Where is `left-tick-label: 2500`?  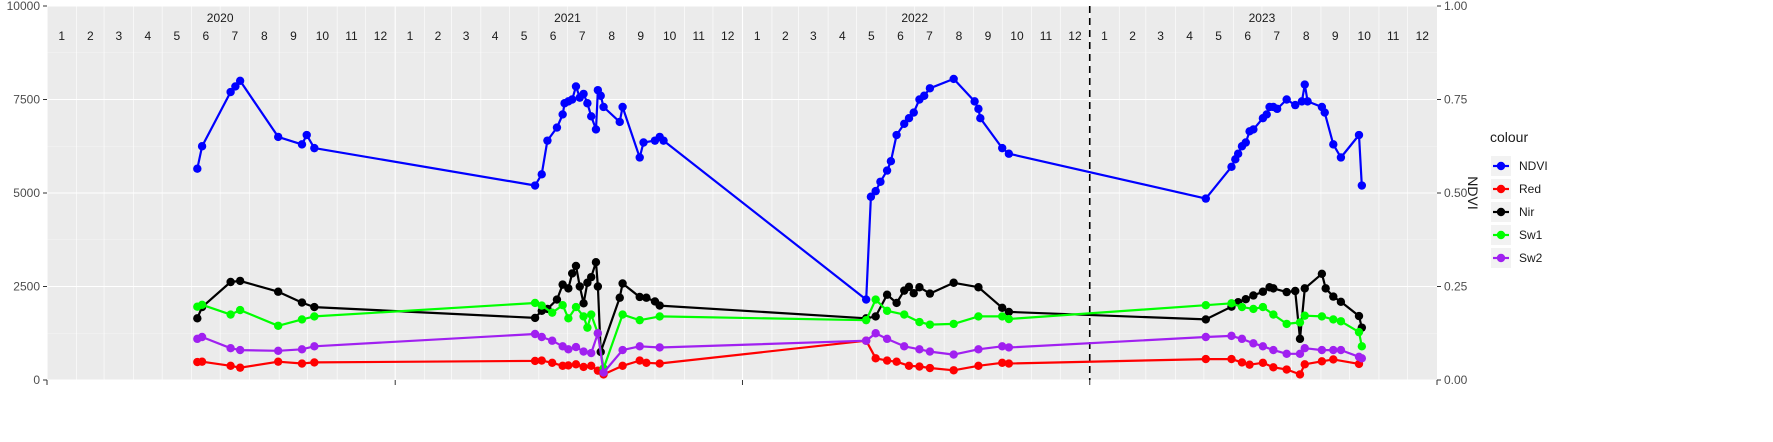 left-tick-label: 2500 is located at coordinates (26, 287).